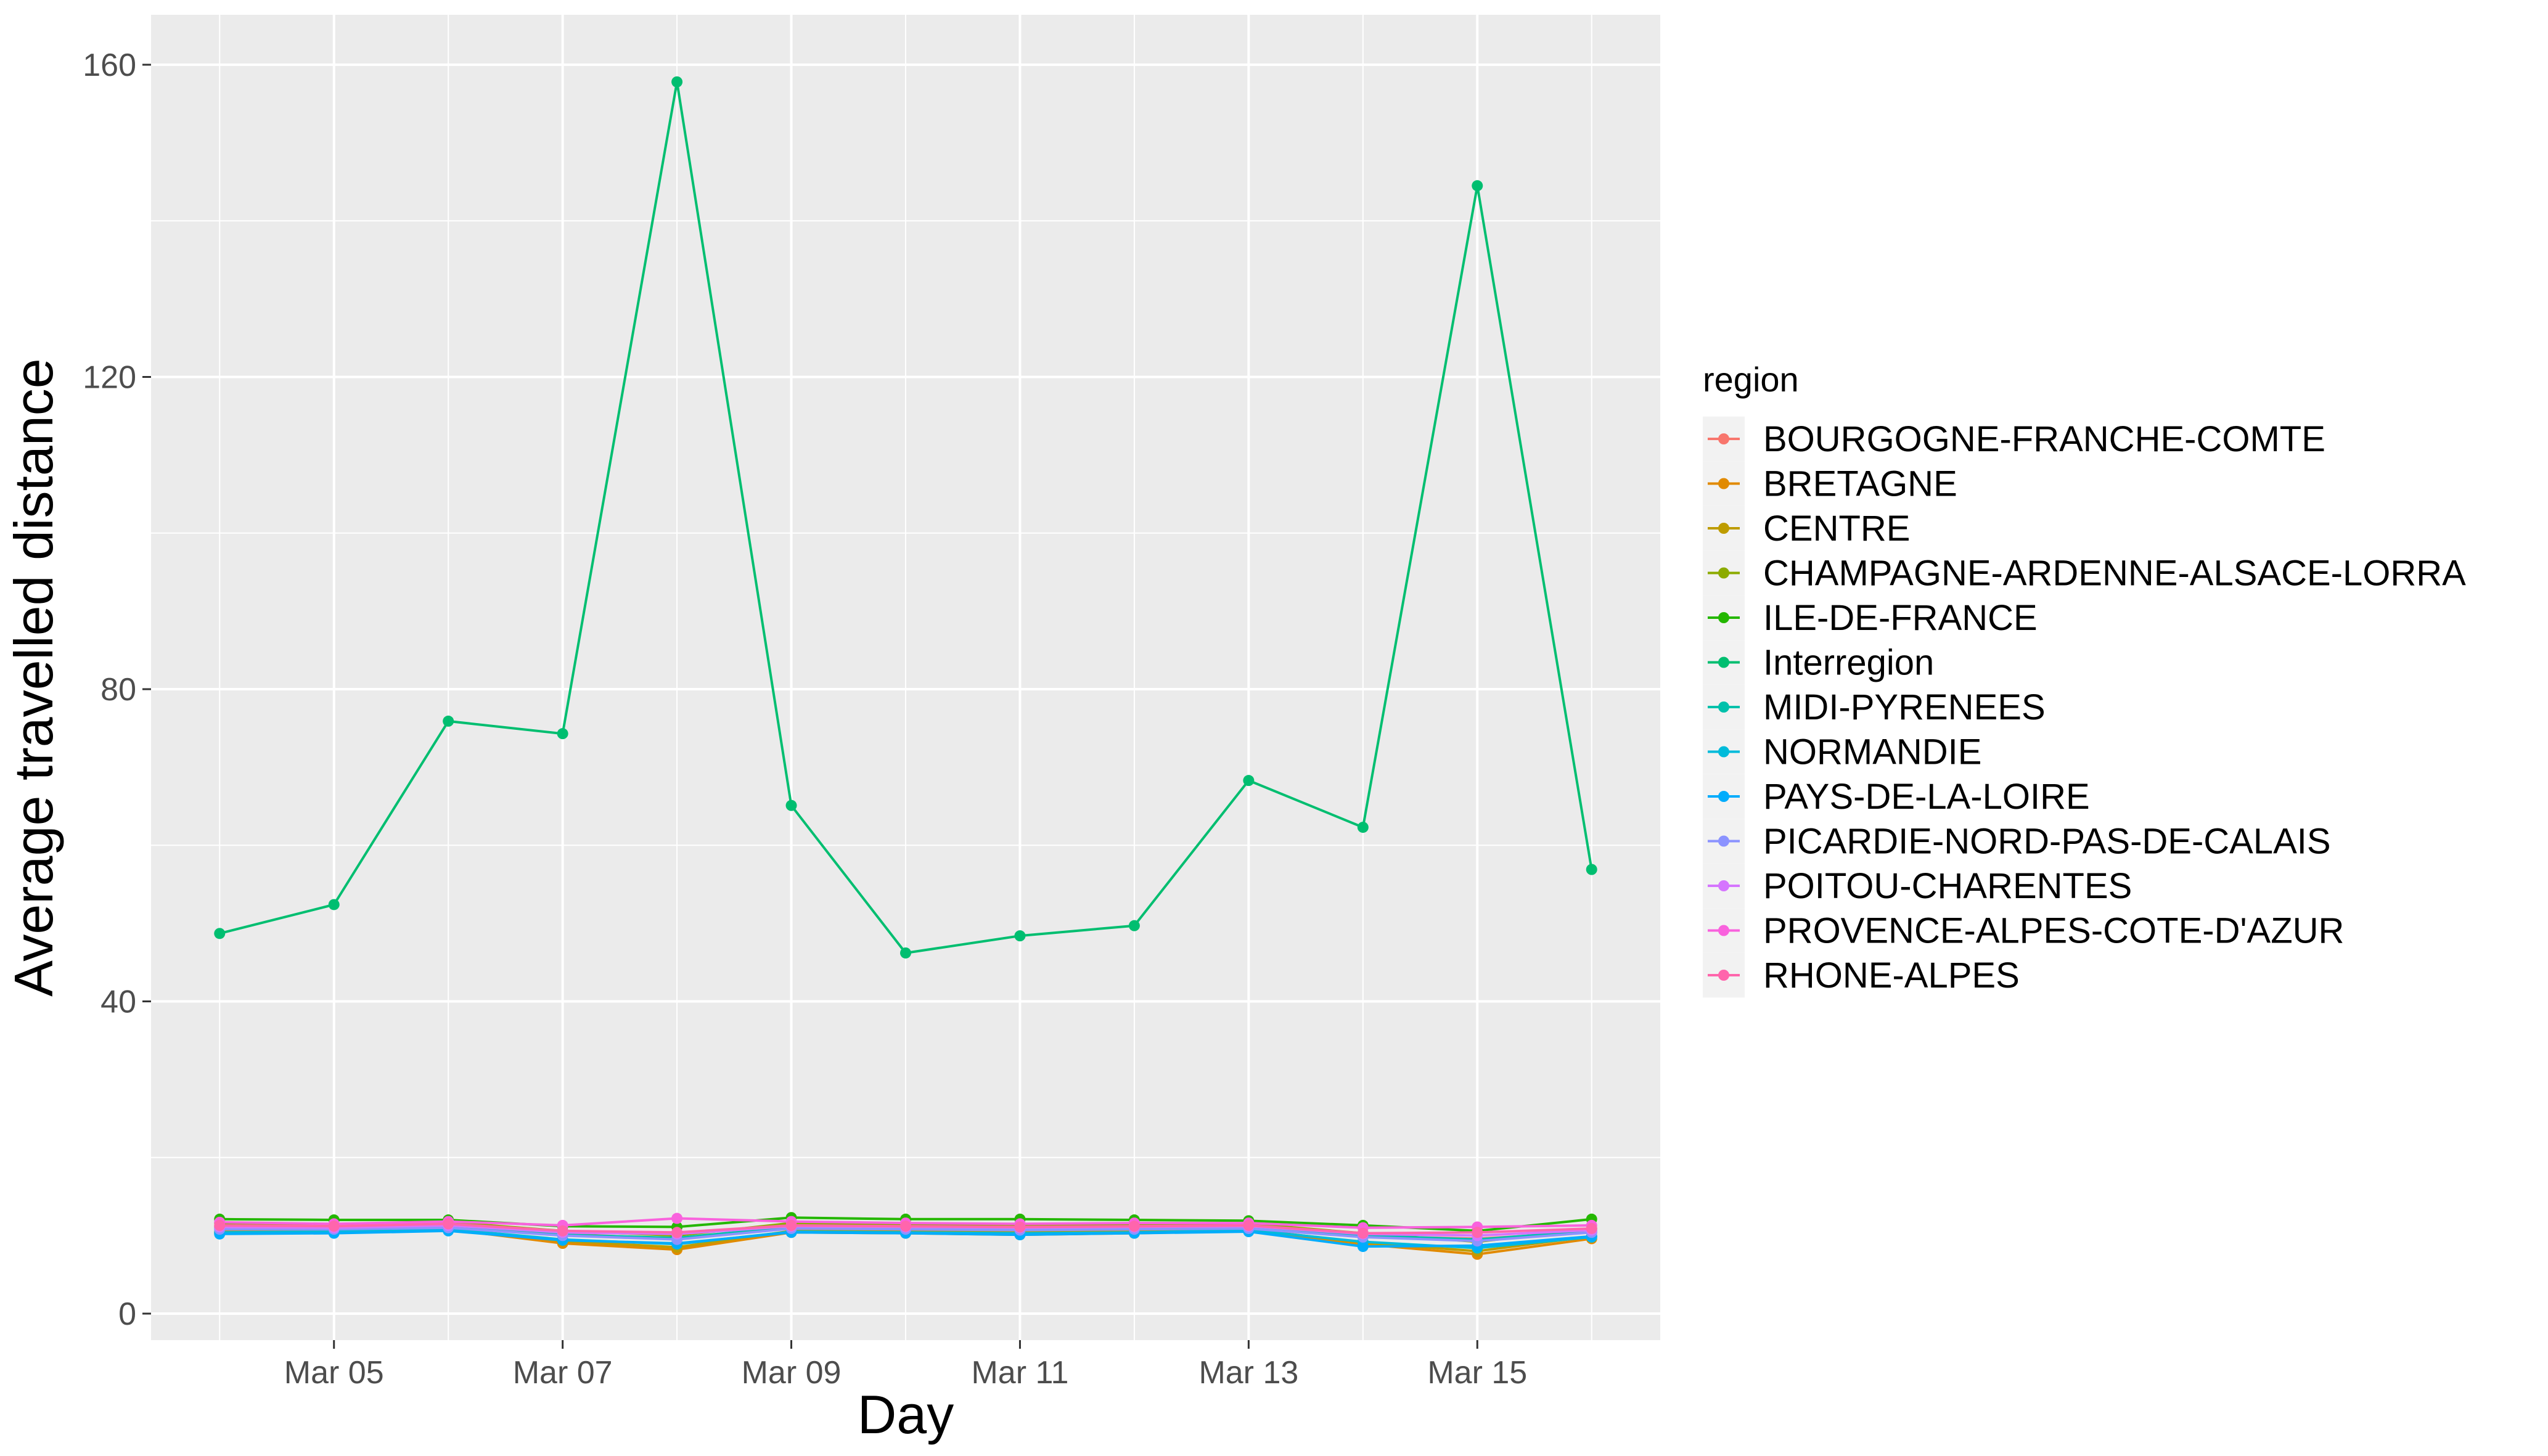  I want to click on legend-label: CENTRE, so click(1837, 529).